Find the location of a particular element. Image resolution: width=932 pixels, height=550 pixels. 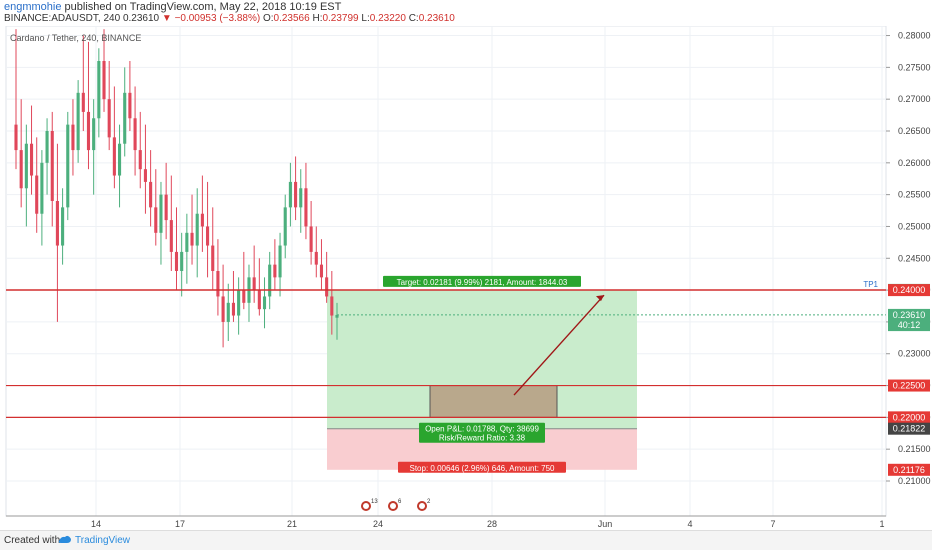

position-zones is located at coordinates (482, 379).